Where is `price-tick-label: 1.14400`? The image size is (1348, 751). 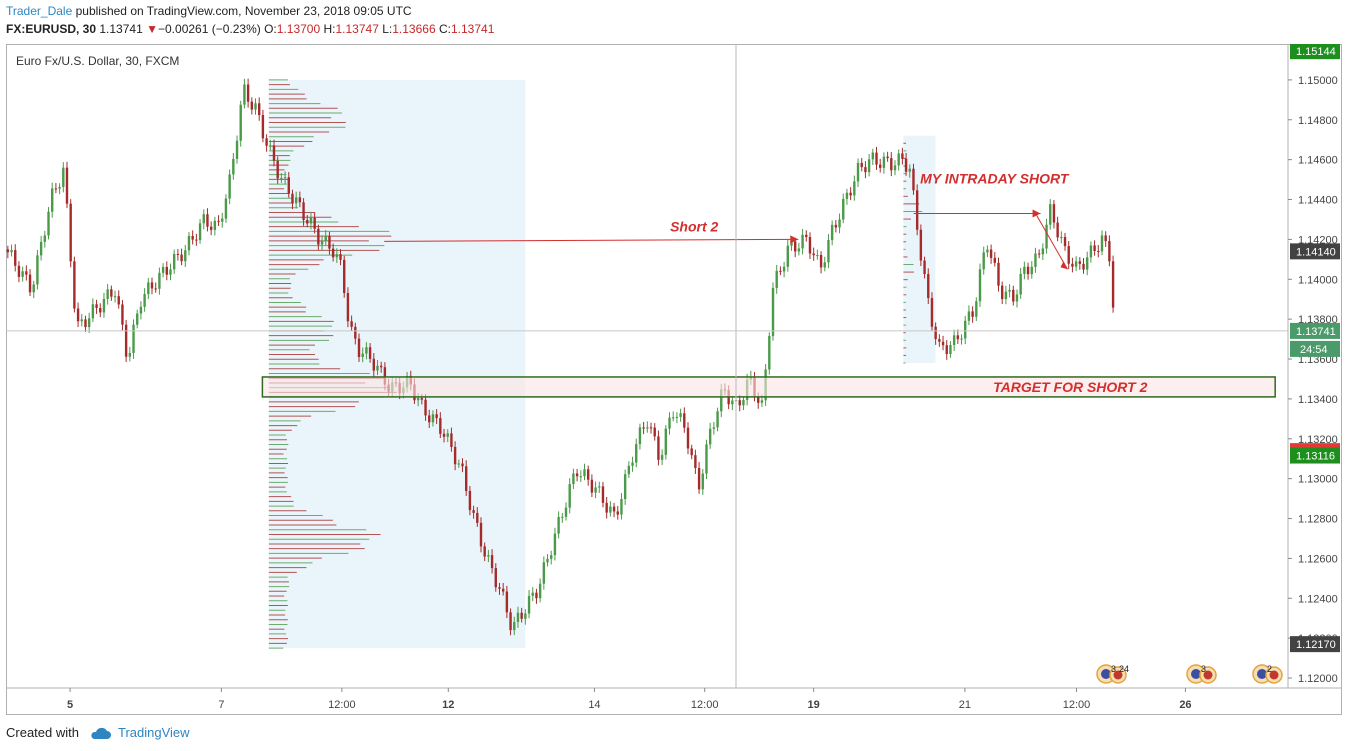
price-tick-label: 1.14400 is located at coordinates (1318, 201).